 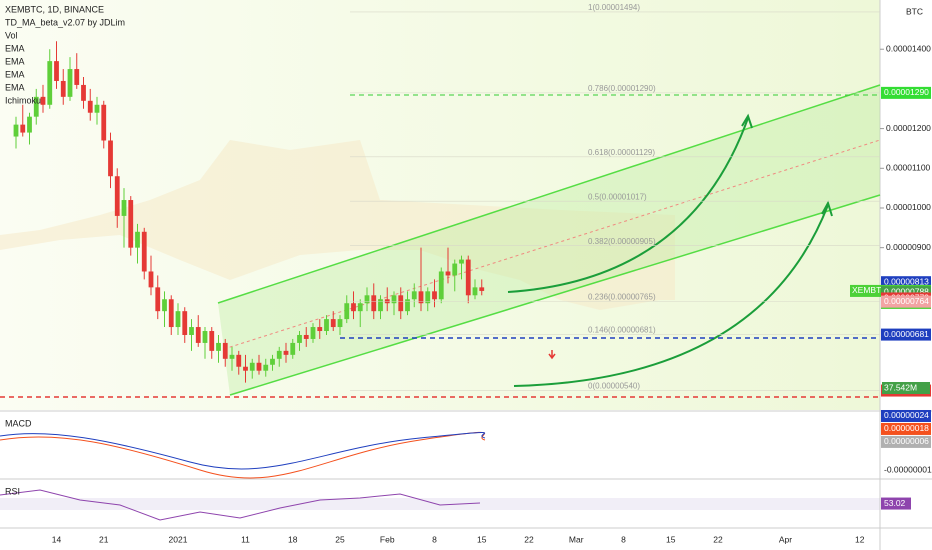 What do you see at coordinates (529, 539) in the screenshot?
I see `x-tick-label: 22` at bounding box center [529, 539].